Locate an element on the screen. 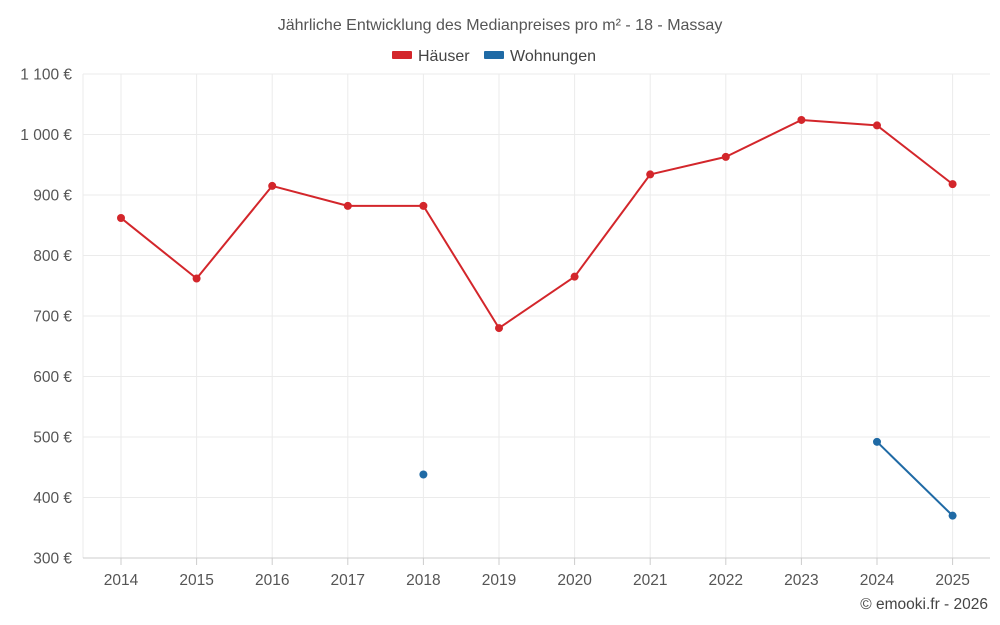  y-tick-label: 400 € is located at coordinates (52, 498).